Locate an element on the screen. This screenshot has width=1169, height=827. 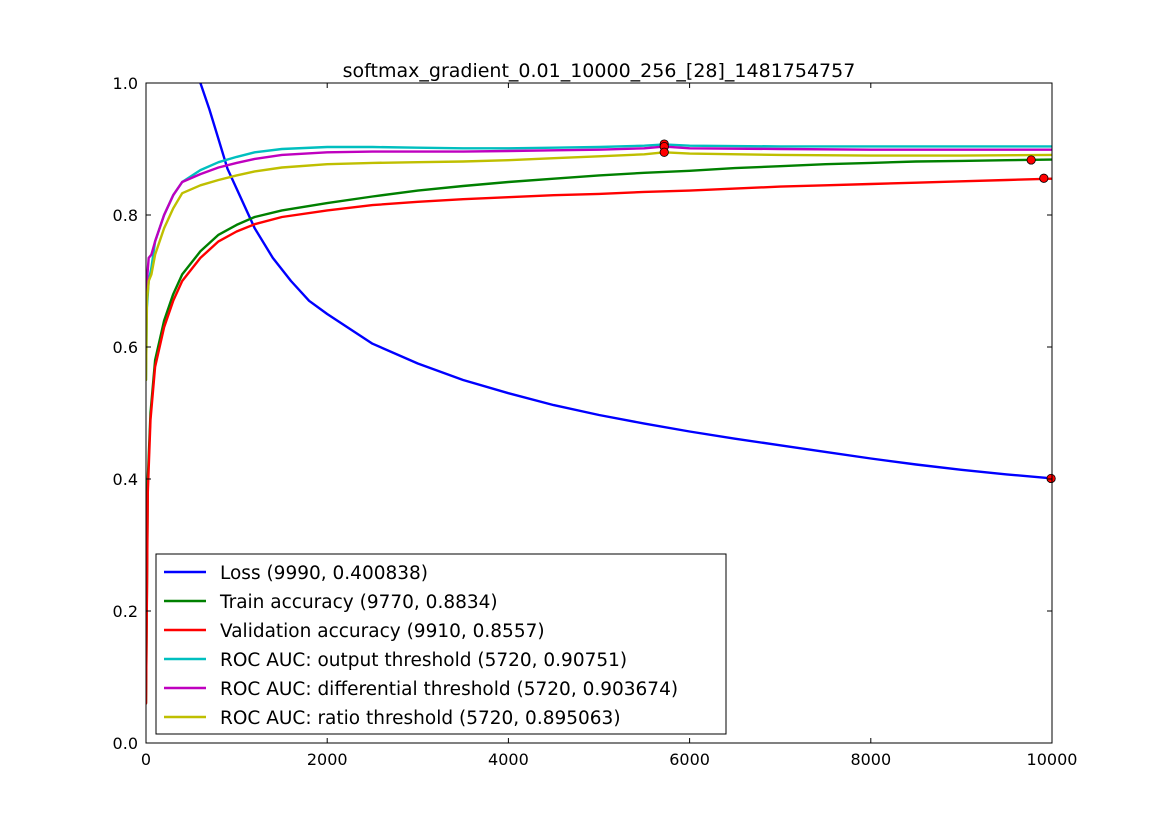
y-tick-label: 0.2 is located at coordinates (125, 611).